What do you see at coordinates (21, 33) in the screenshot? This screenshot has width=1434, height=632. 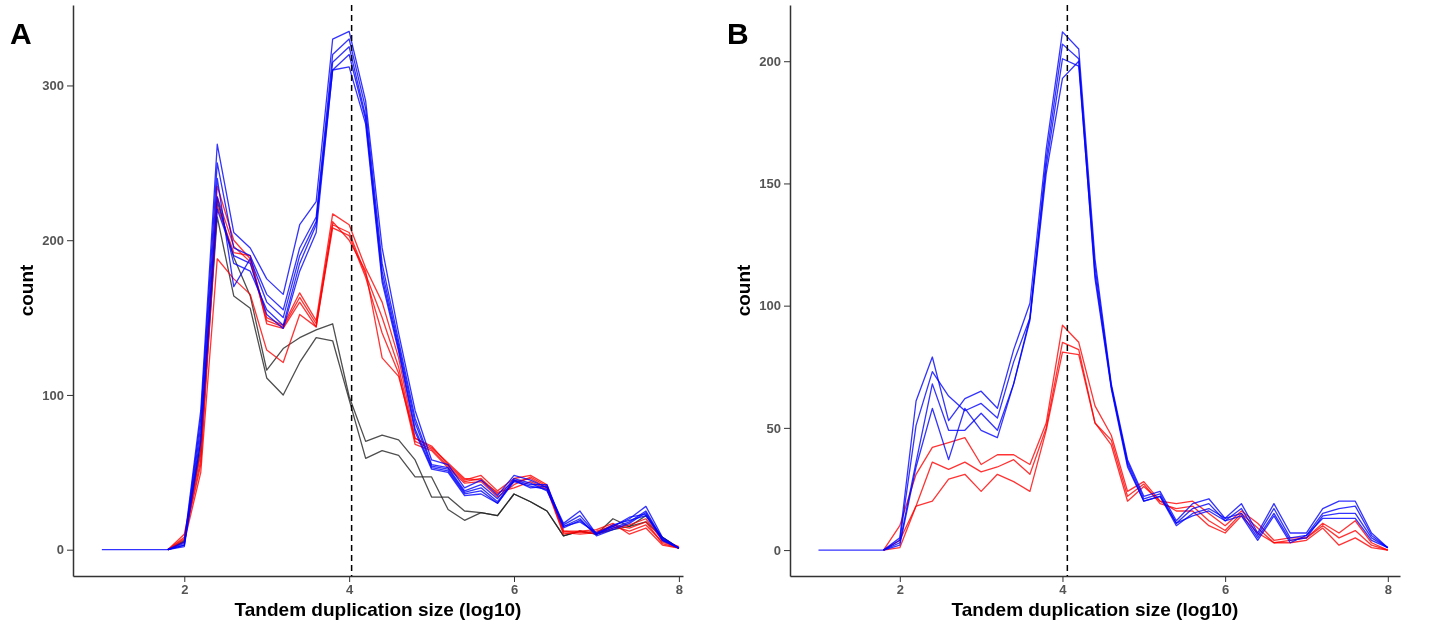 I see `chart-title: A` at bounding box center [21, 33].